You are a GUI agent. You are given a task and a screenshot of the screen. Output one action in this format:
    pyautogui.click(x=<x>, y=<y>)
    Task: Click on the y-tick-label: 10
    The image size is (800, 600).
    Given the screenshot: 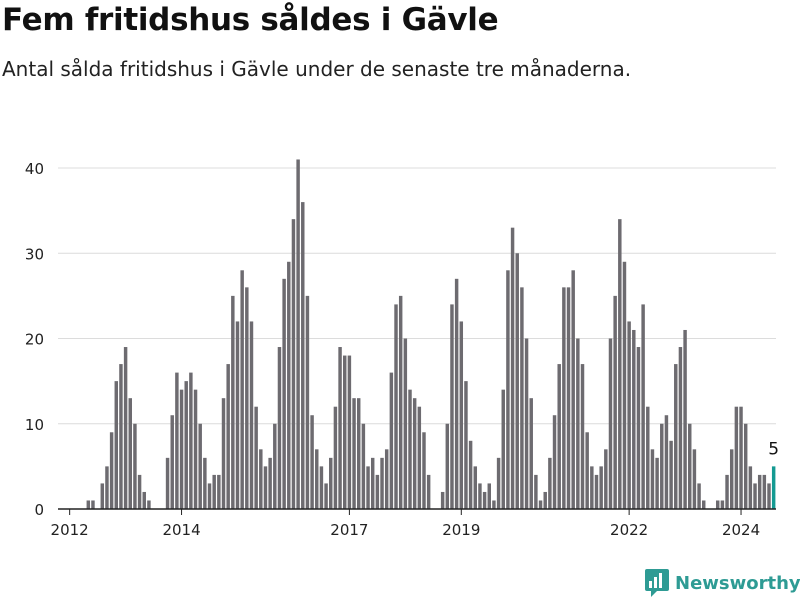 What is the action you would take?
    pyautogui.click(x=34, y=425)
    